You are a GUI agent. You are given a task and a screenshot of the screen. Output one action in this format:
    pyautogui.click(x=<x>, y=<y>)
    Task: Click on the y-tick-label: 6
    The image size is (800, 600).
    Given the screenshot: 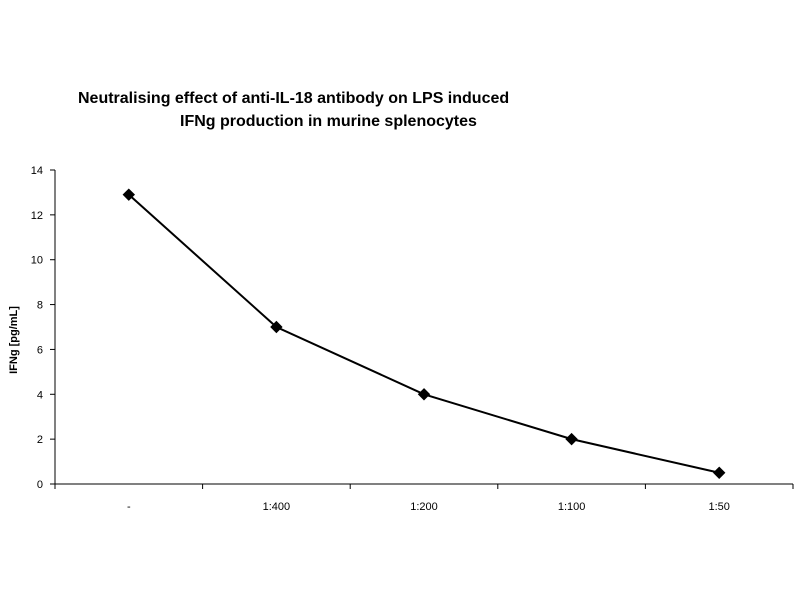 What is the action you would take?
    pyautogui.click(x=40, y=350)
    